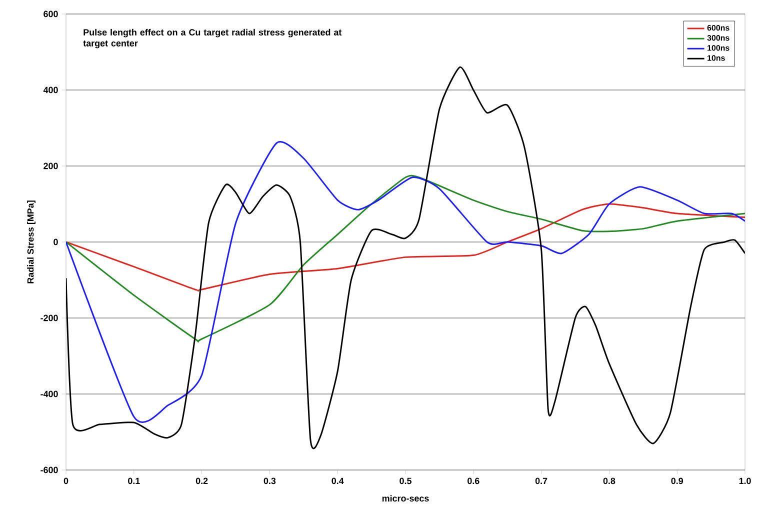 This screenshot has width=760, height=522. What do you see at coordinates (49, 394) in the screenshot?
I see `y-tick-label: -400` at bounding box center [49, 394].